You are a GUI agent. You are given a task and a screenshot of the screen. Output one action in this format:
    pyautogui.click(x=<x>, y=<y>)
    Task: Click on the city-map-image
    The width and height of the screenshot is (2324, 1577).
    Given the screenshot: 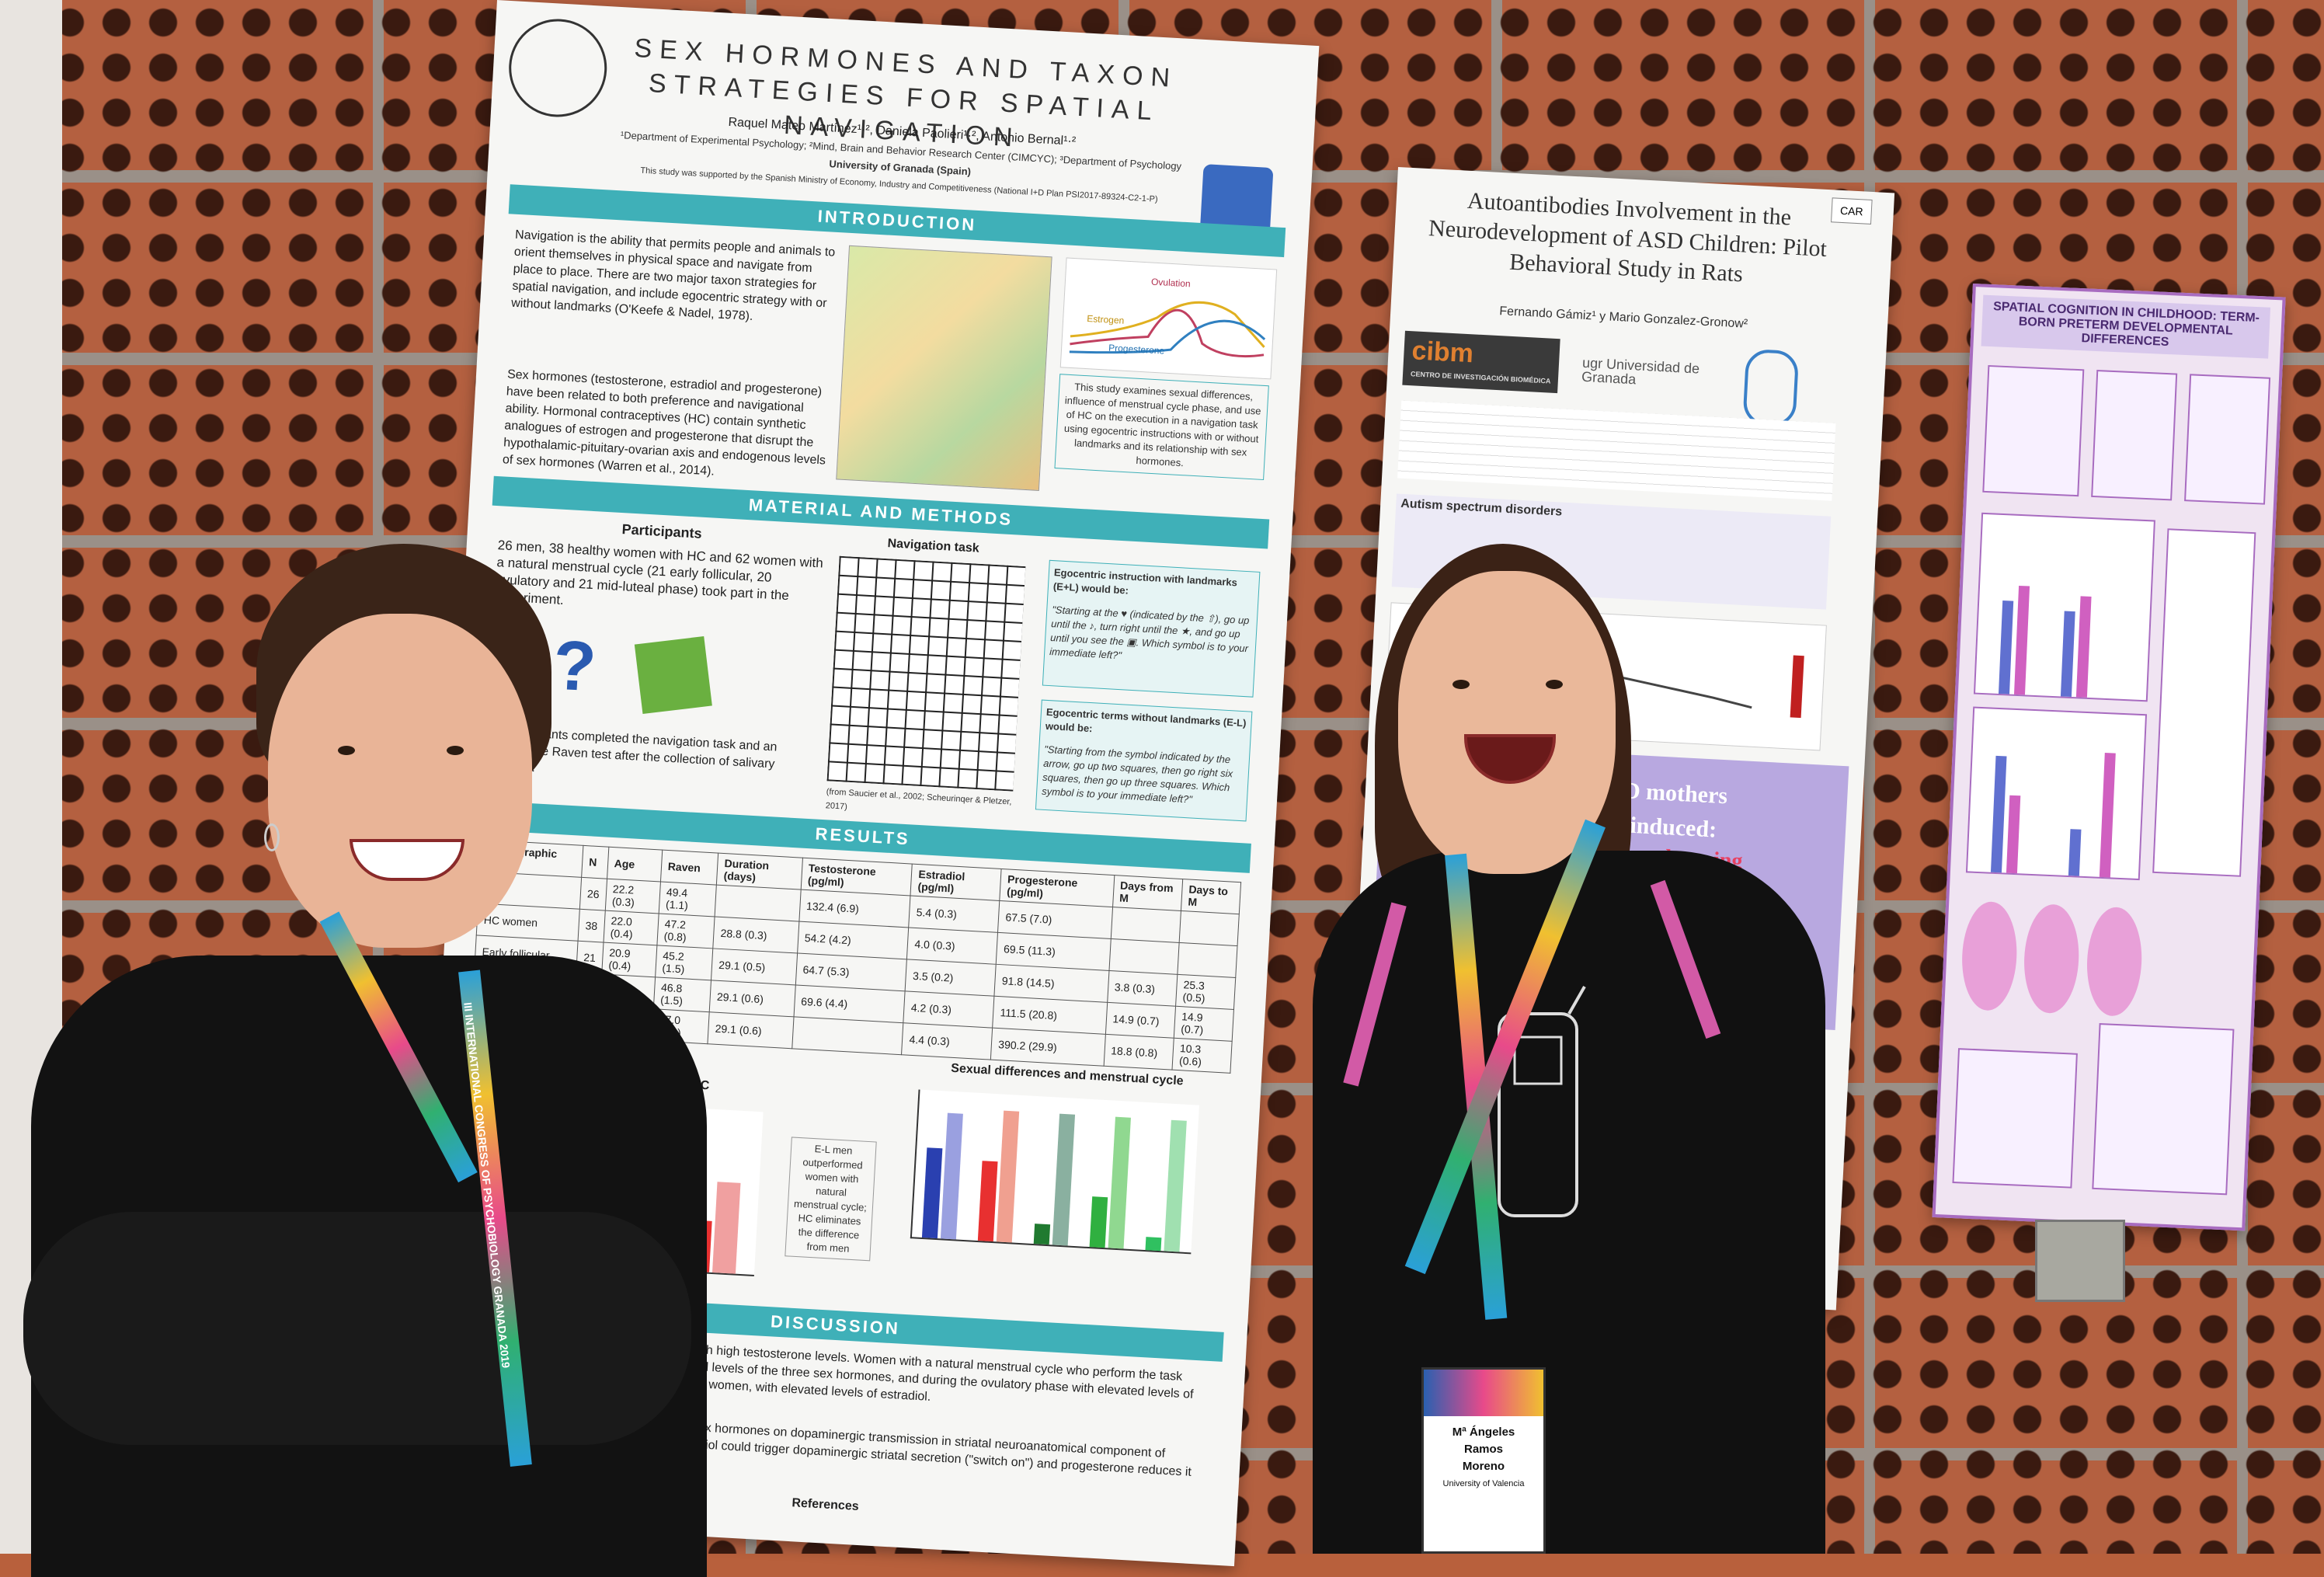 What is the action you would take?
    pyautogui.click(x=944, y=368)
    